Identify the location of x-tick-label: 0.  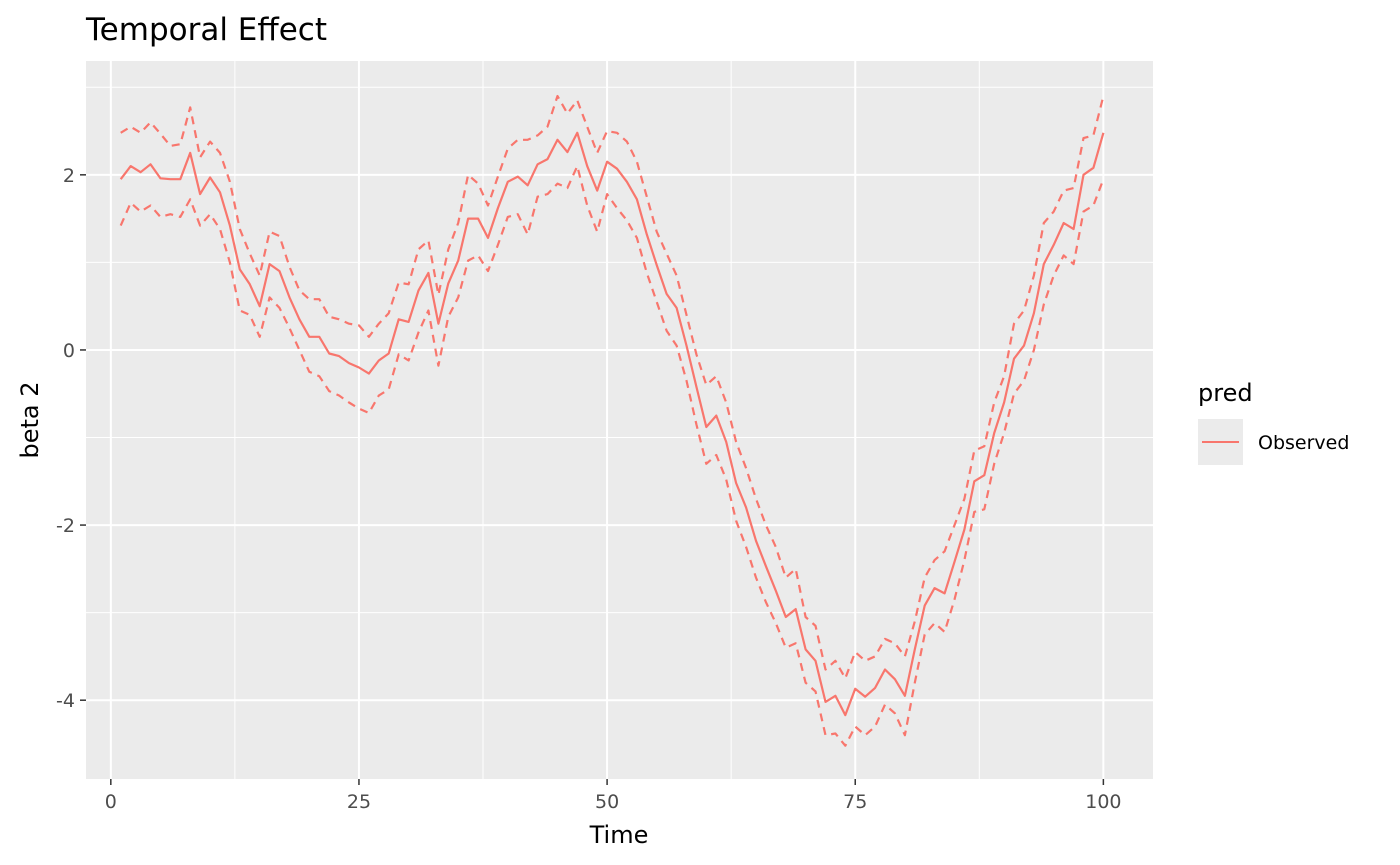
(111, 802).